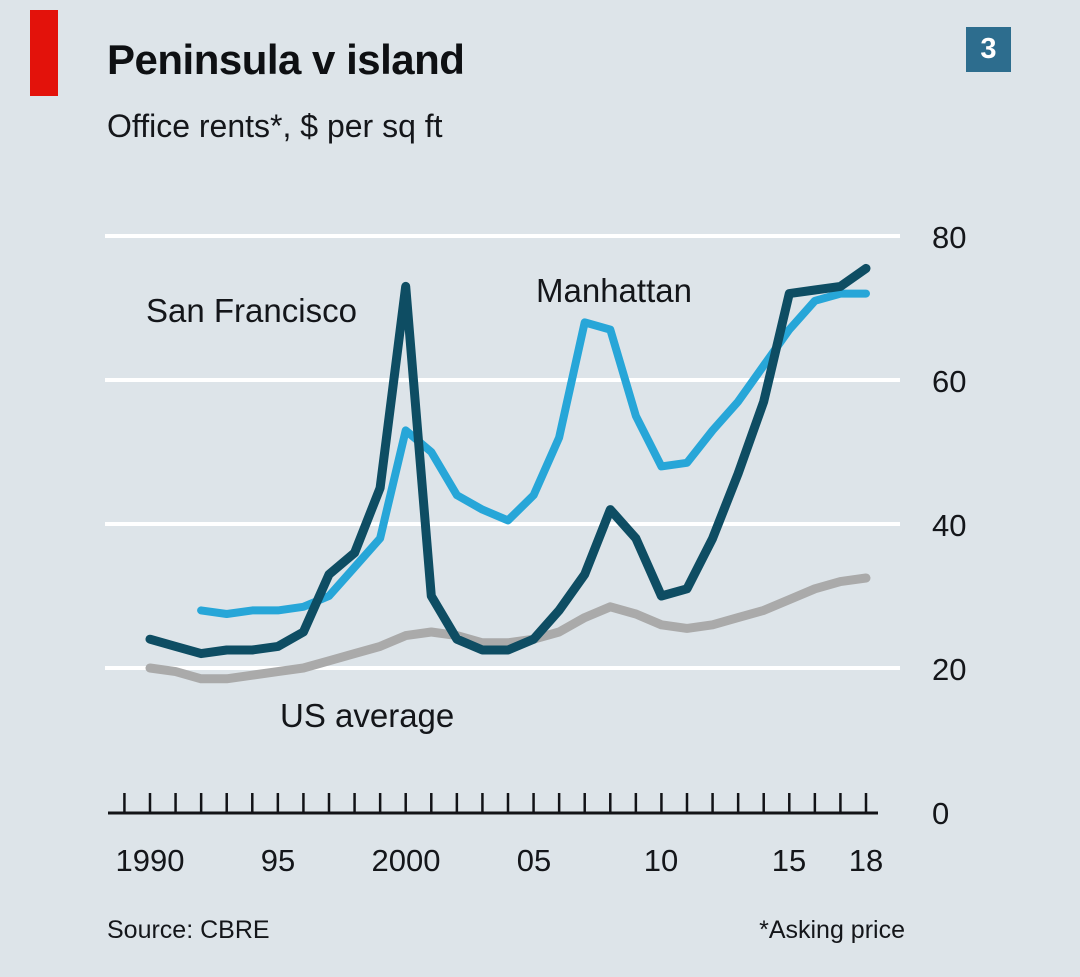 This screenshot has width=1080, height=977. What do you see at coordinates (949, 237) in the screenshot?
I see `y-axis-tick-label-80: 80` at bounding box center [949, 237].